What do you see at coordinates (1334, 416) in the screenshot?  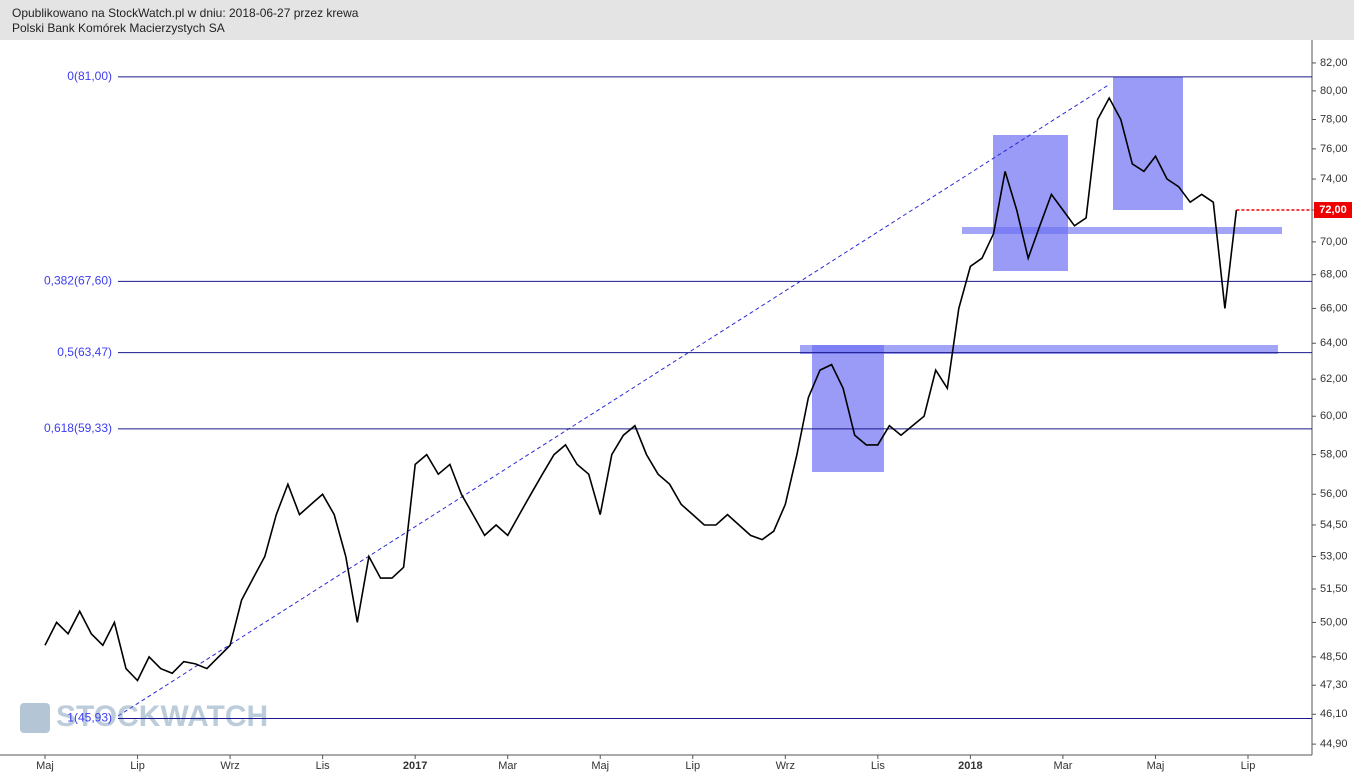 I see `y-tick-label: 60,00` at bounding box center [1334, 416].